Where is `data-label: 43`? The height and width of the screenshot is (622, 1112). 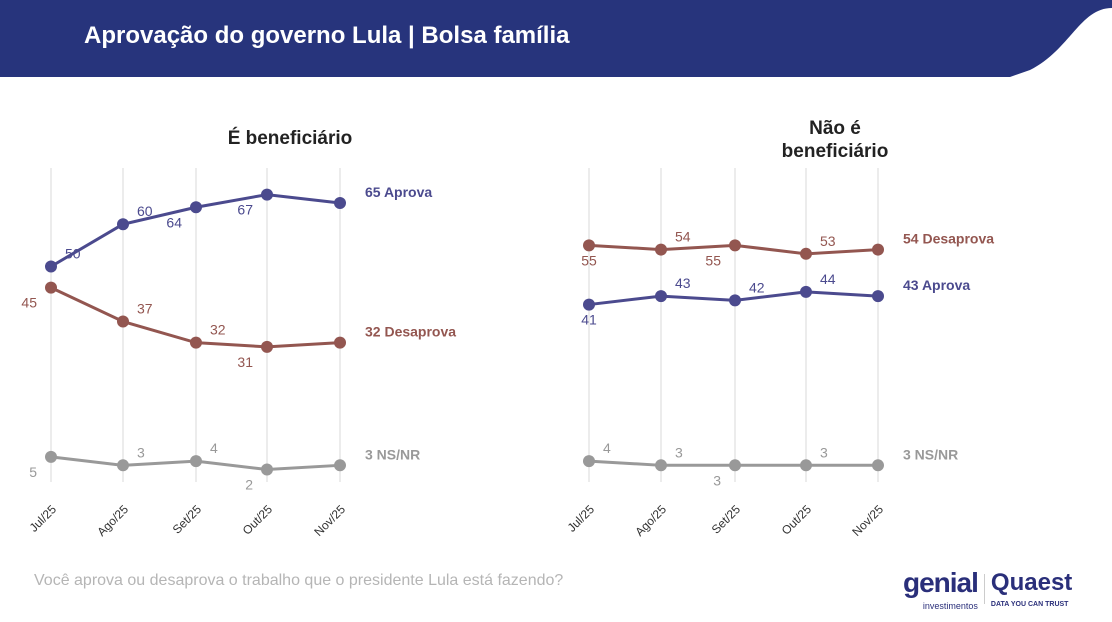 data-label: 43 is located at coordinates (683, 283).